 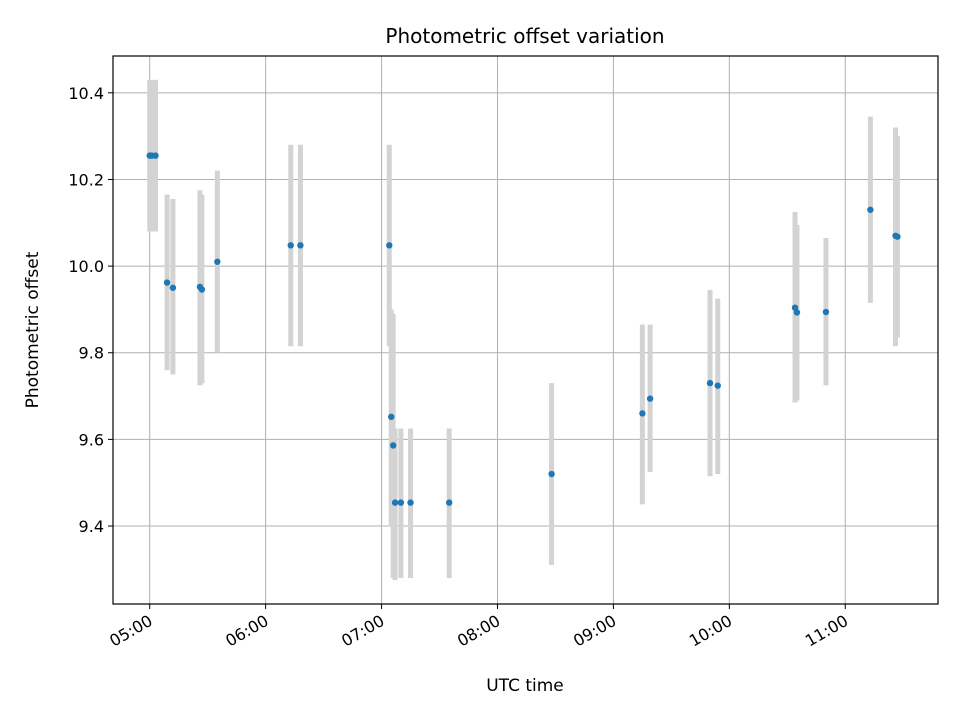 What do you see at coordinates (91, 526) in the screenshot?
I see `y-tick-label: 9.4` at bounding box center [91, 526].